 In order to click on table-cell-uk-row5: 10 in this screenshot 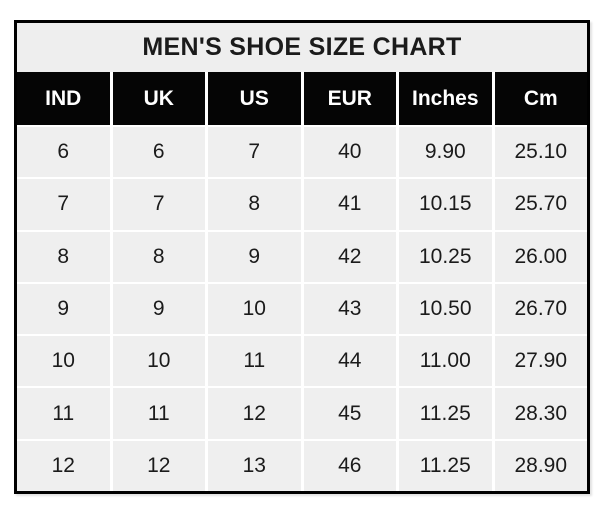, I will do `click(158, 361)`.